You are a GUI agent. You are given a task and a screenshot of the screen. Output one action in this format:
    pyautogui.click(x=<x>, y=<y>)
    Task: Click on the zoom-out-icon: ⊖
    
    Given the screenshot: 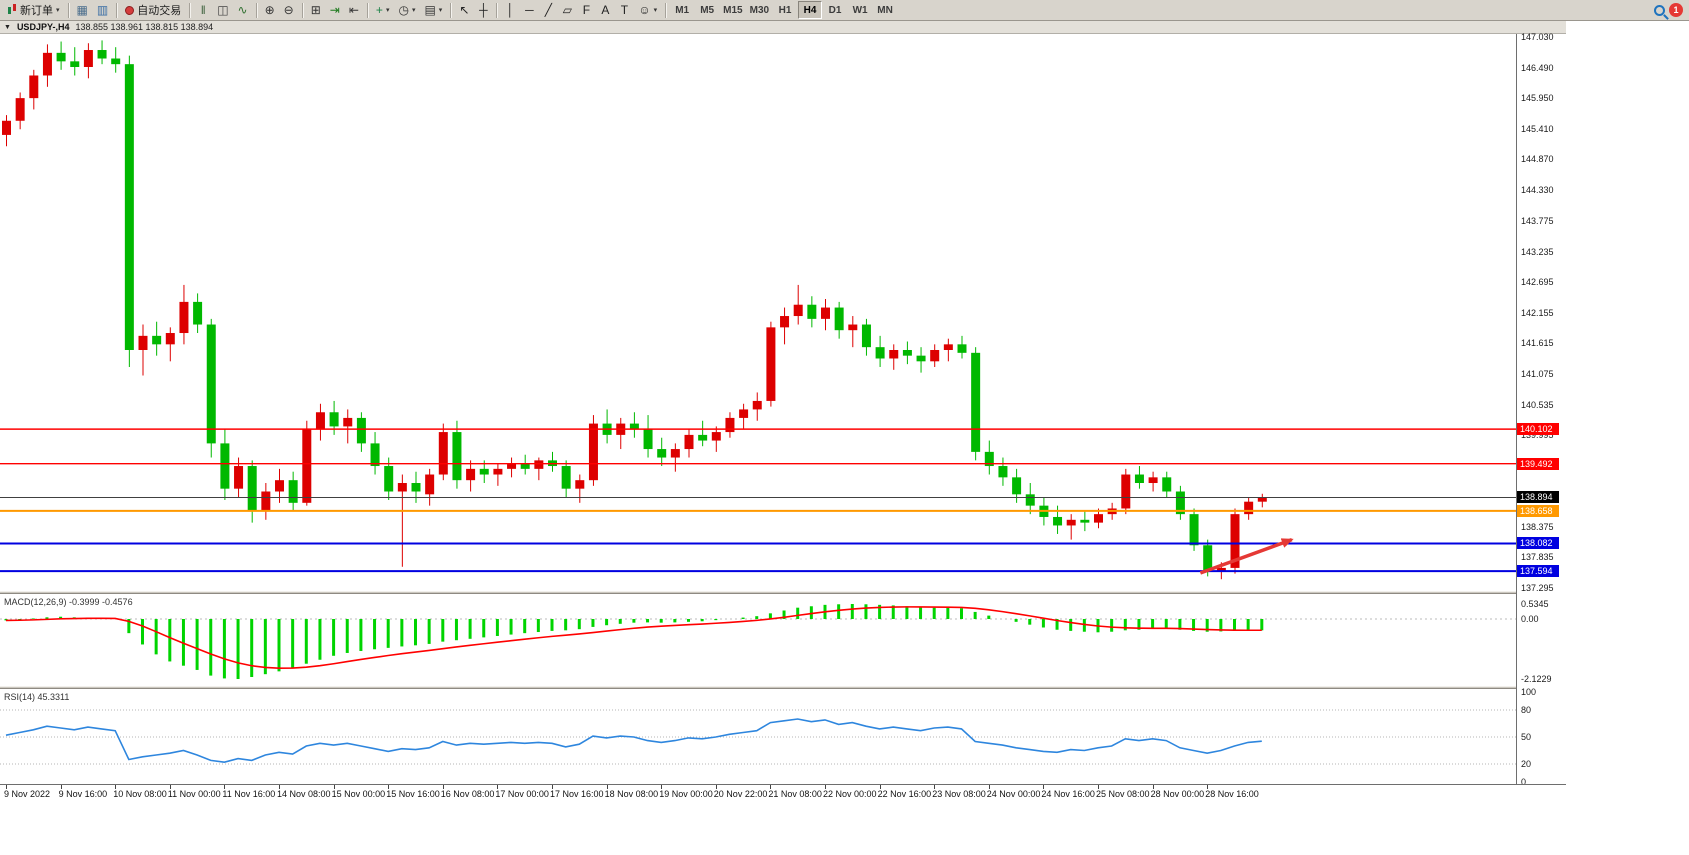 What is the action you would take?
    pyautogui.click(x=289, y=10)
    